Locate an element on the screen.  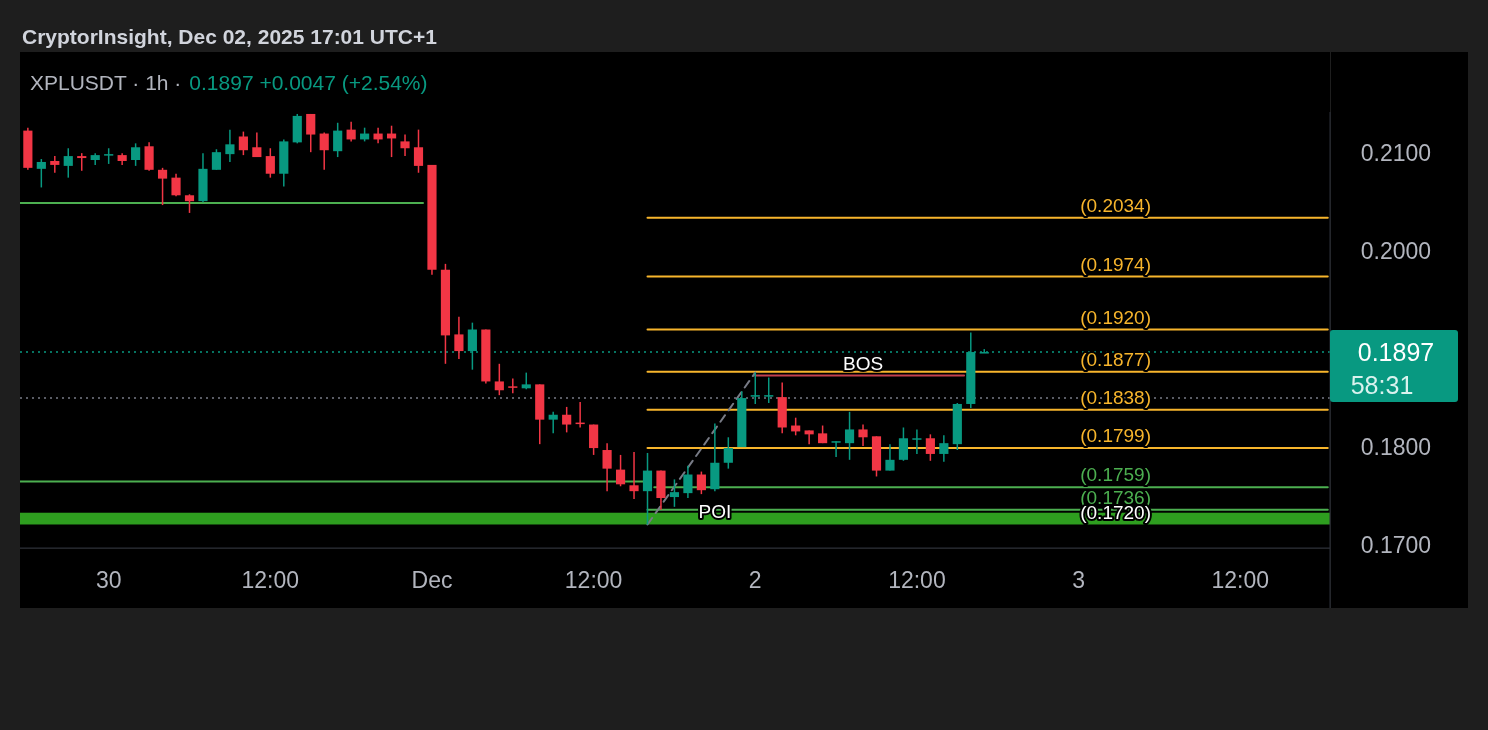
x-tick-label: 2 is located at coordinates (755, 580).